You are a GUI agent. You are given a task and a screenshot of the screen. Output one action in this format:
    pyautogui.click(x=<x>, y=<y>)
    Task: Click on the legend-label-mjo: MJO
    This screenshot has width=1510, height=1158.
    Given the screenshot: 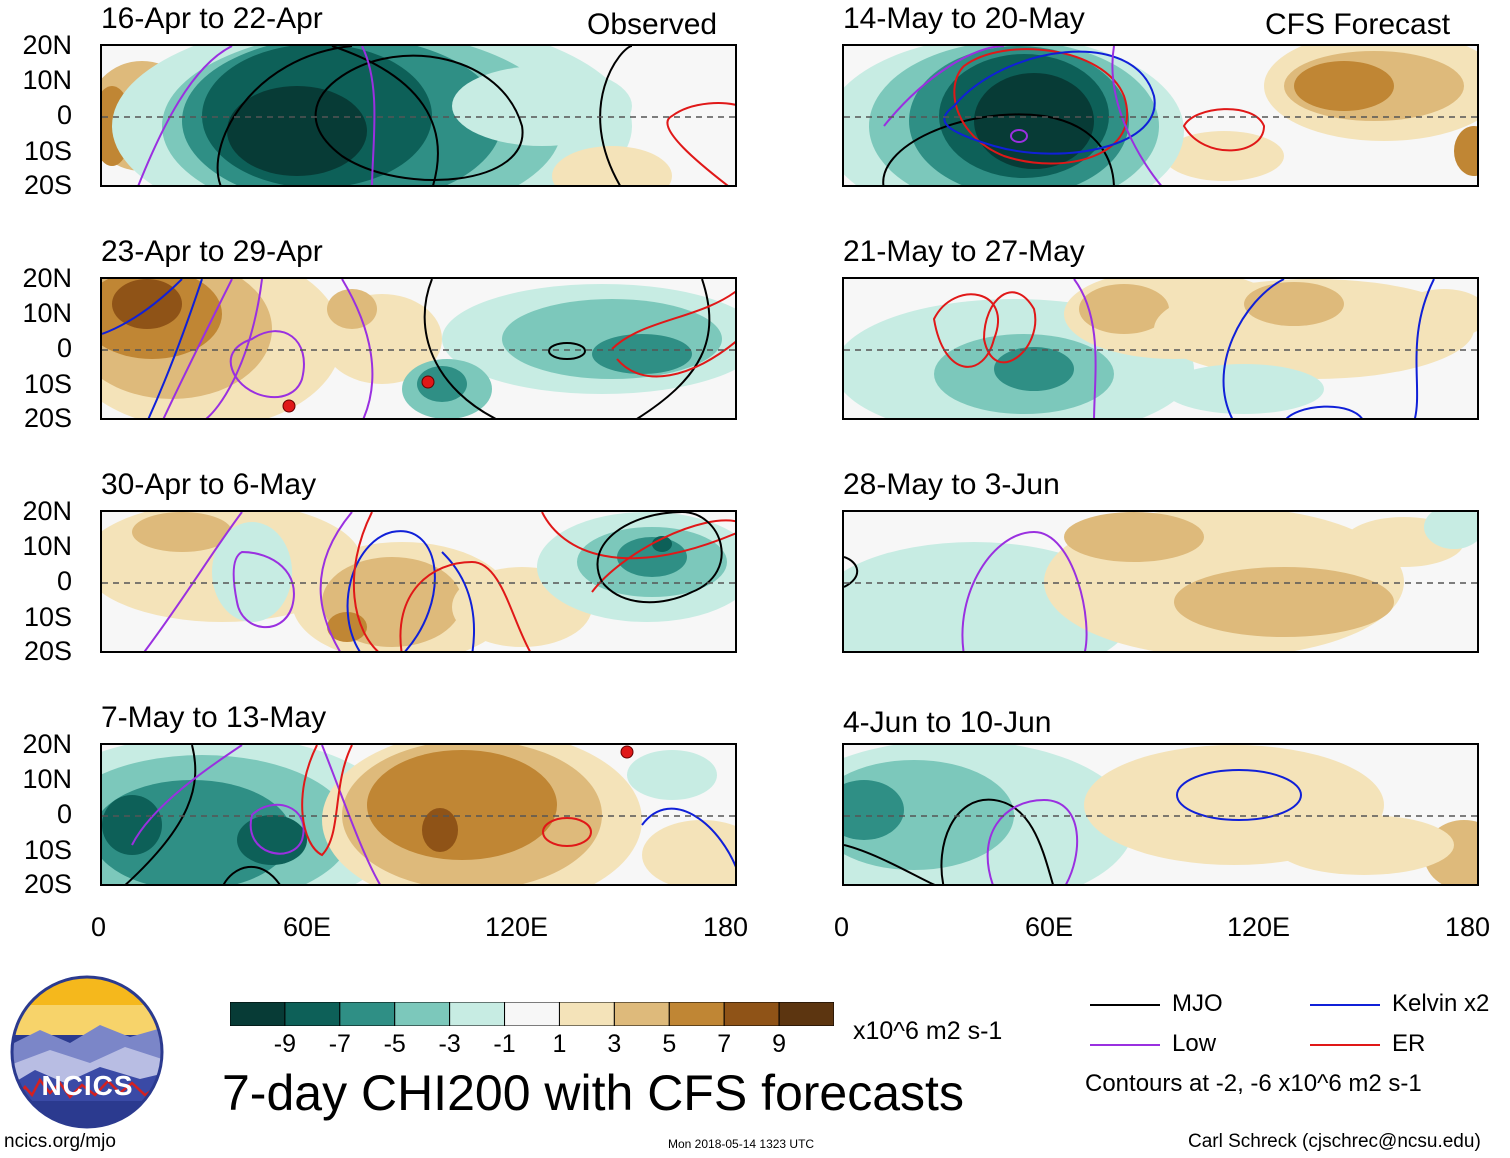 What is the action you would take?
    pyautogui.click(x=1197, y=1003)
    